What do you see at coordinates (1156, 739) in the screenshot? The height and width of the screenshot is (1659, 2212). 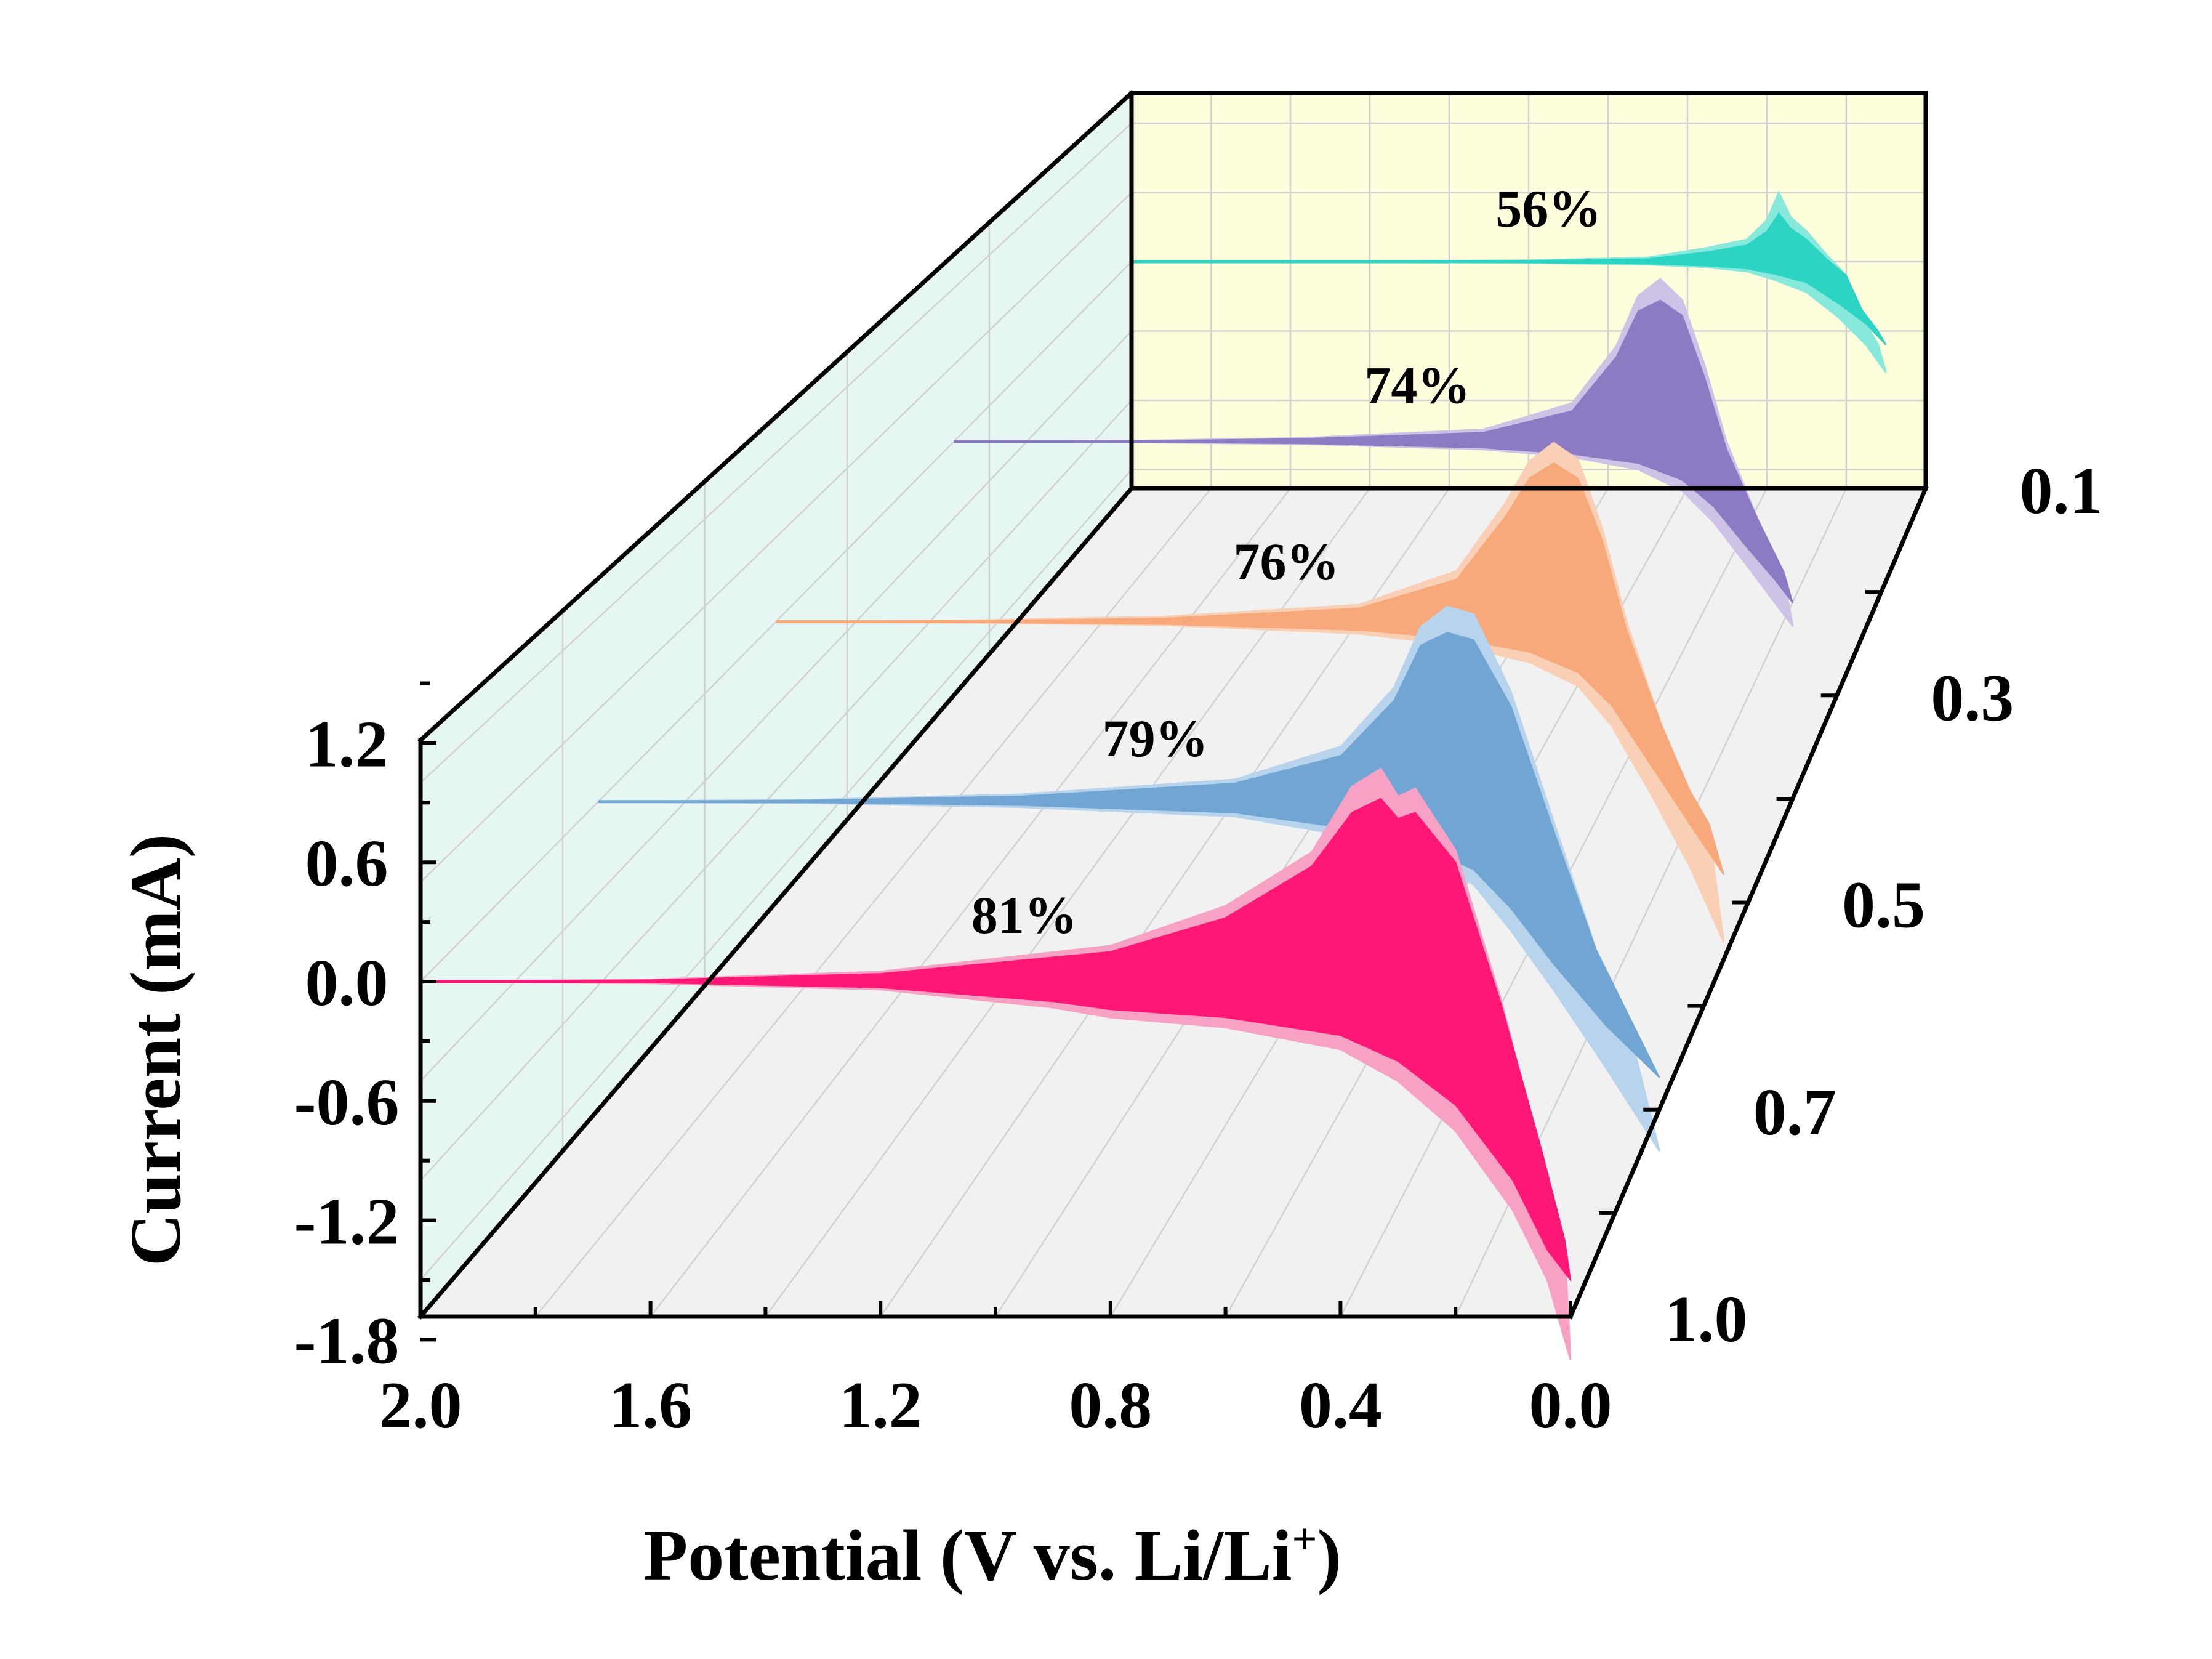 I see `series-percent-label: 79%` at bounding box center [1156, 739].